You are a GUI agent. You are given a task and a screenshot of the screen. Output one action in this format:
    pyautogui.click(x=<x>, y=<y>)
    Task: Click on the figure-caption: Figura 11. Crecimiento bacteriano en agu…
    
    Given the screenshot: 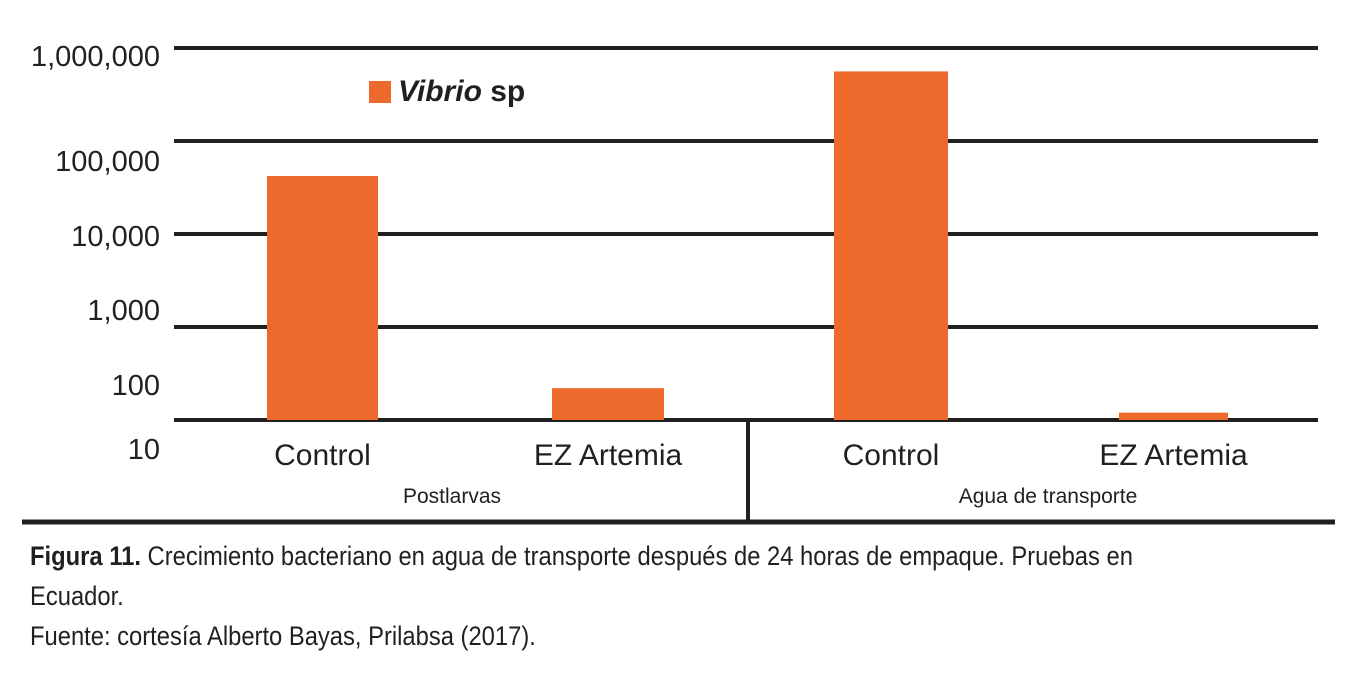 What is the action you would take?
    pyautogui.click(x=602, y=576)
    